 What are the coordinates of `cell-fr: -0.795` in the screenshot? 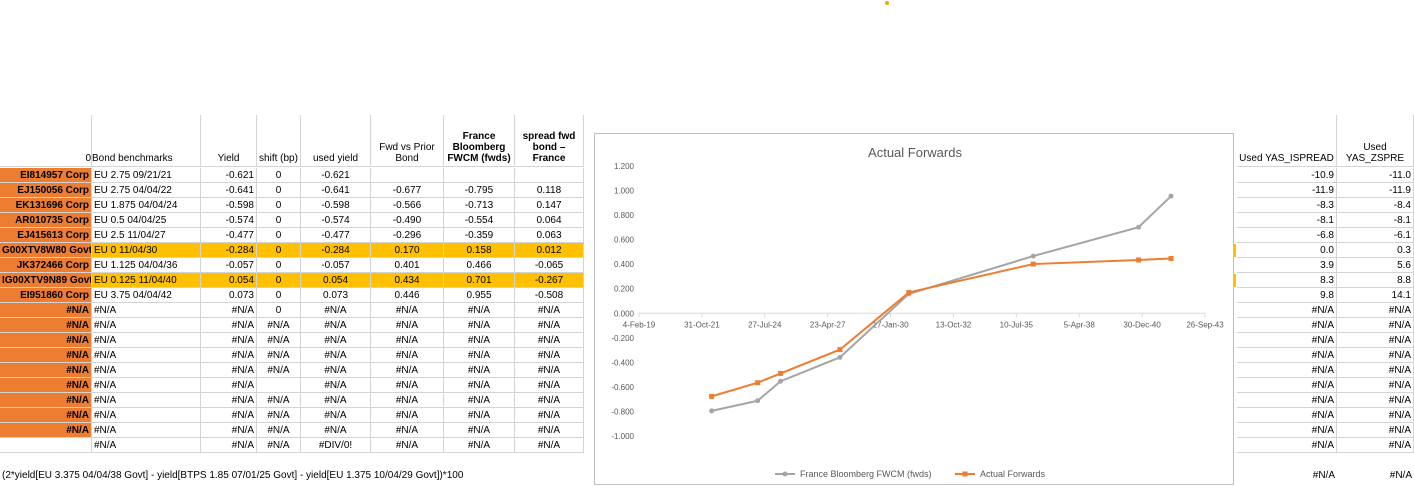 It's located at (479, 190).